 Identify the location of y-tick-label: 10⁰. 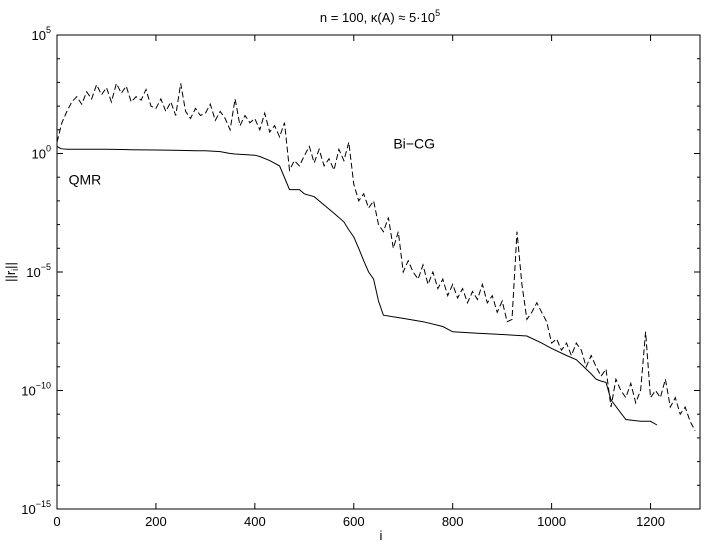
(41, 153).